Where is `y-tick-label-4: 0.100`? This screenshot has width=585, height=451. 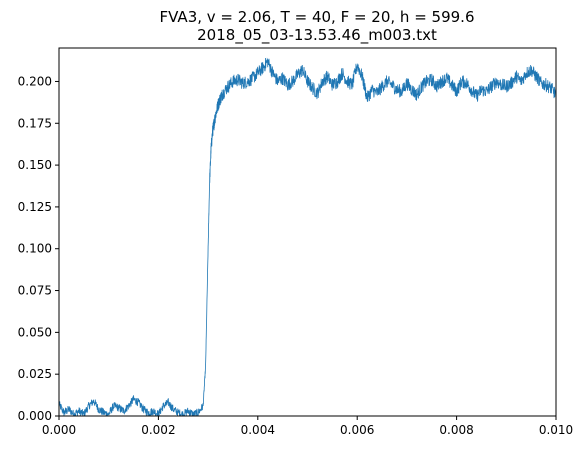
y-tick-label-4: 0.100 is located at coordinates (35, 249).